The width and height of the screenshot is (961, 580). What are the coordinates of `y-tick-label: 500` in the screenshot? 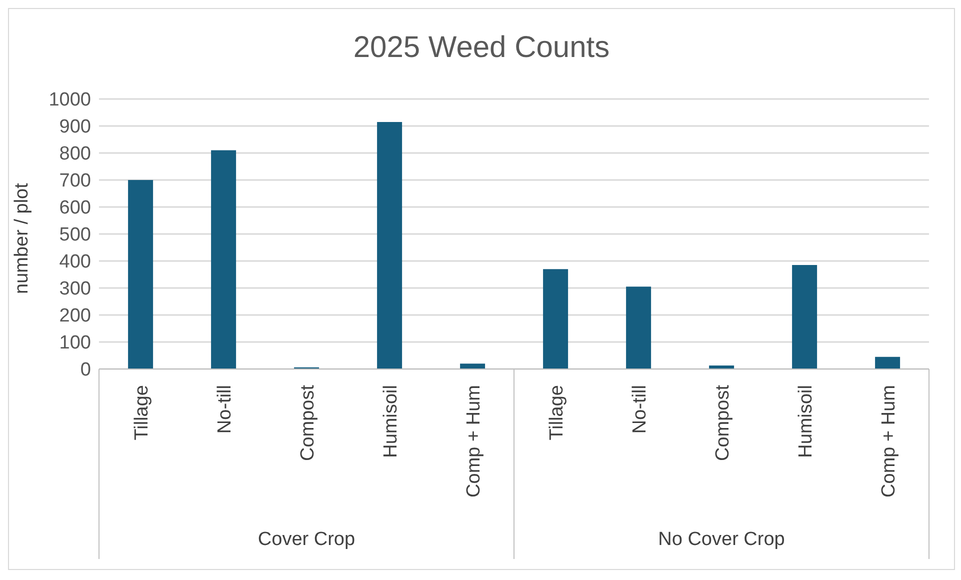 It's located at (75, 235).